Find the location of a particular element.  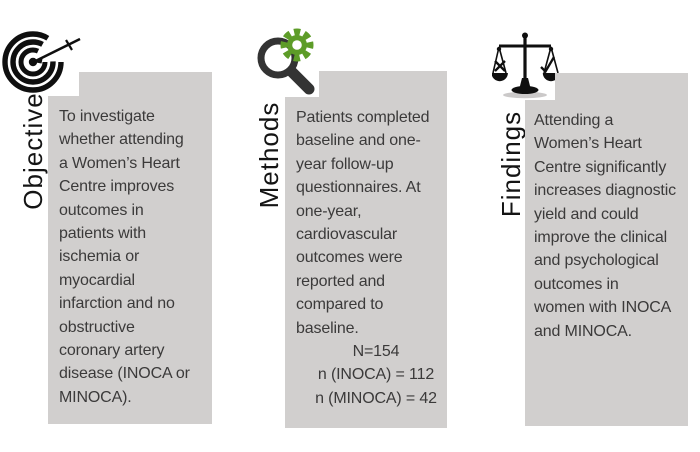

methods-stats: N=154 n (INOCA) = 112 n (MINOCA) = 42 is located at coordinates (376, 375).